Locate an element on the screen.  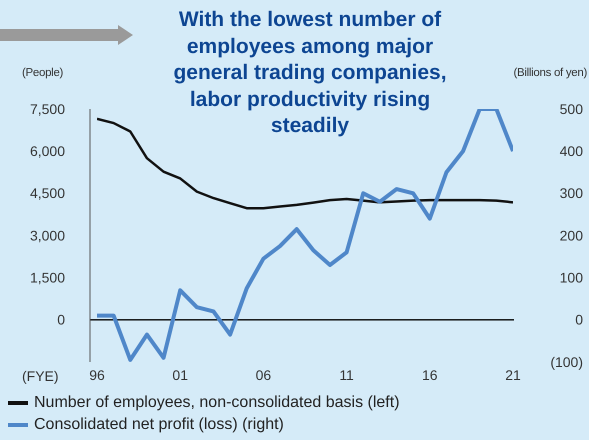
chart-title: With the lowest number of employees among major general trading companies, labor productivity rising steadily is located at coordinates (310, 73).